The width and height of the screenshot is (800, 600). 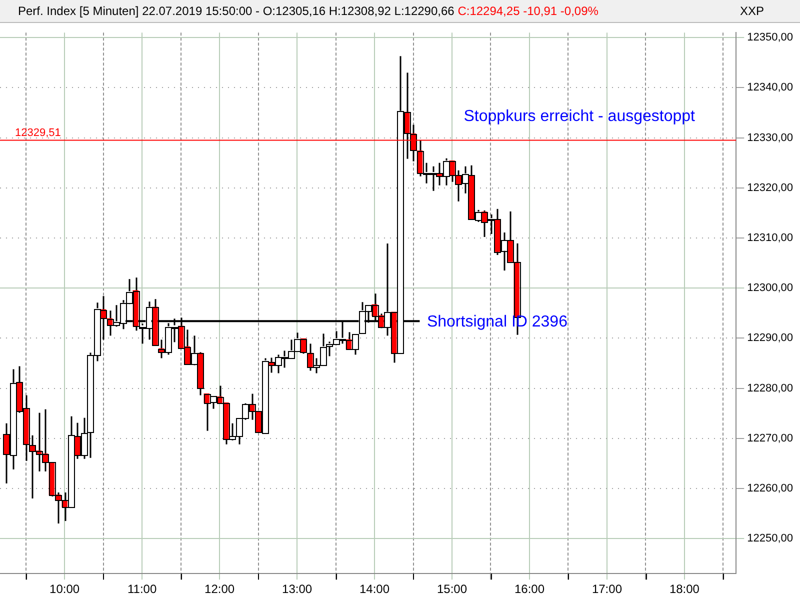 I want to click on y-tick-label: 12340,00, so click(x=770, y=88).